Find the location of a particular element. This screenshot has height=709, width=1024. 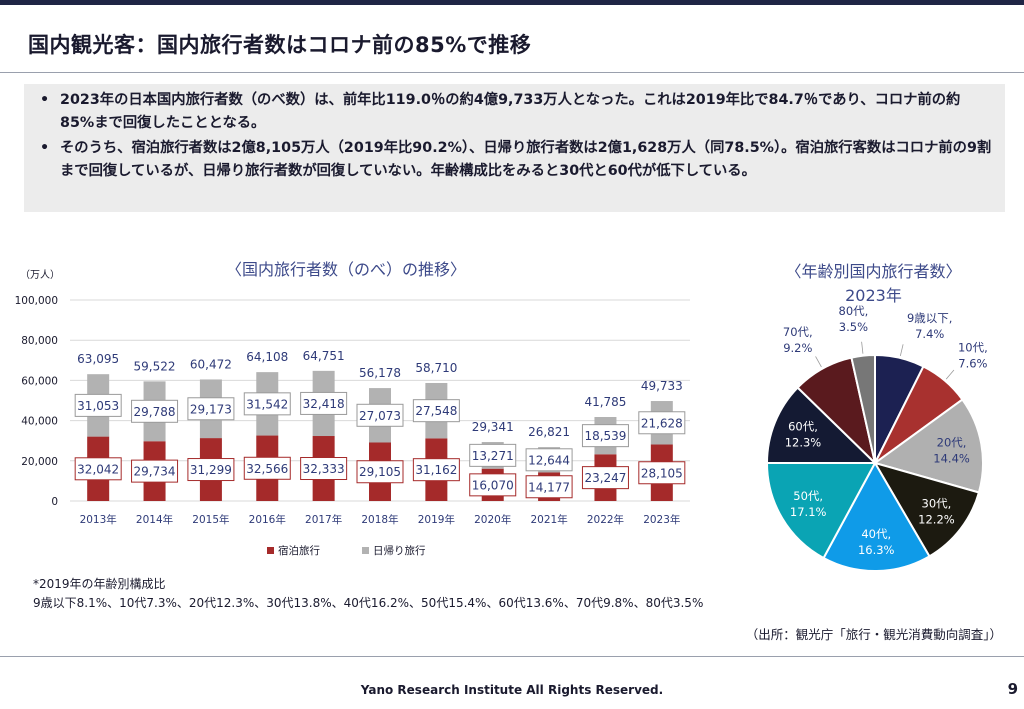

total-value-label: 58,710 is located at coordinates (436, 368).